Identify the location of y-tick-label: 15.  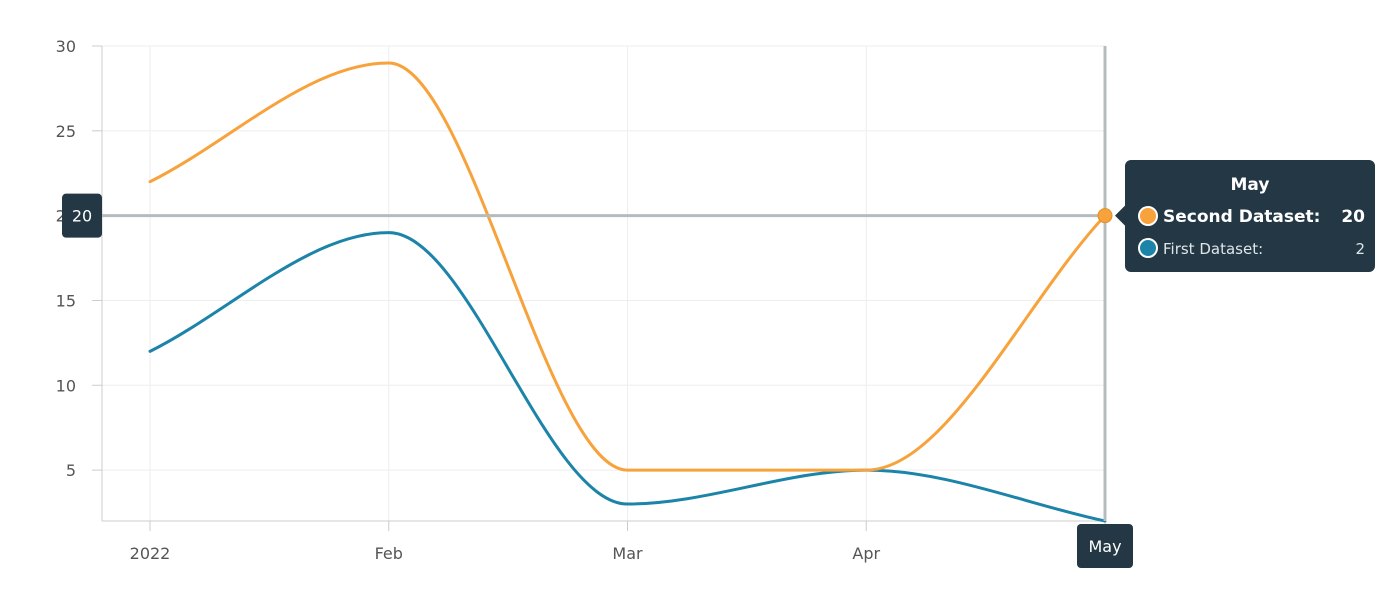
(66, 300).